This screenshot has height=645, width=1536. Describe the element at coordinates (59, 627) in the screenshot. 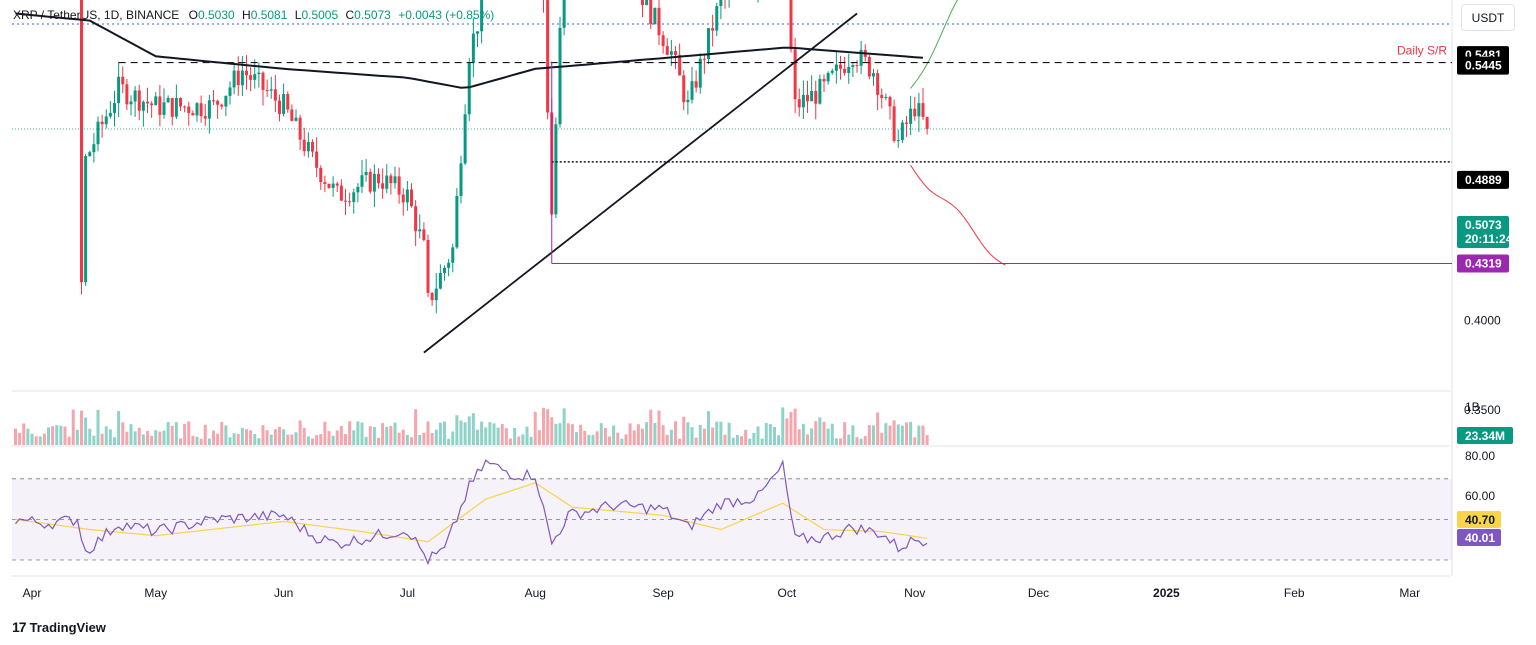

I see `tradingview-brand: 17 TradingView` at that location.